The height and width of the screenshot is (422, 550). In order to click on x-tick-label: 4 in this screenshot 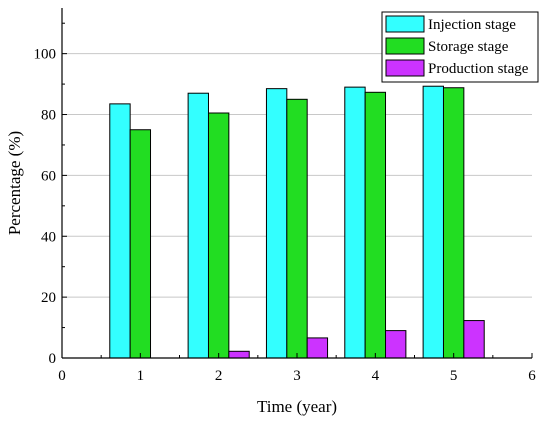, I will do `click(376, 376)`.